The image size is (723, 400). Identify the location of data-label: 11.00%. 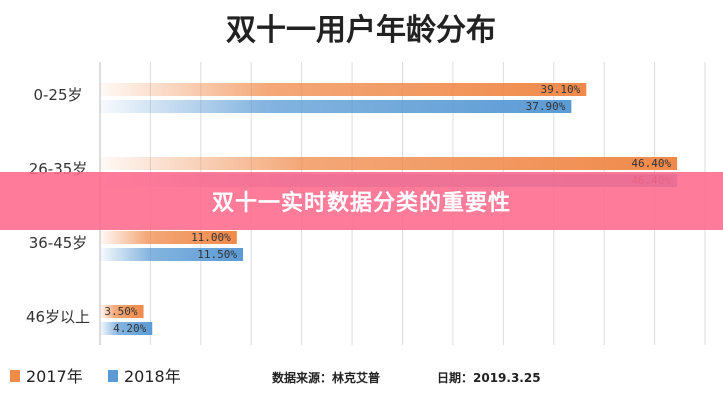
(211, 237).